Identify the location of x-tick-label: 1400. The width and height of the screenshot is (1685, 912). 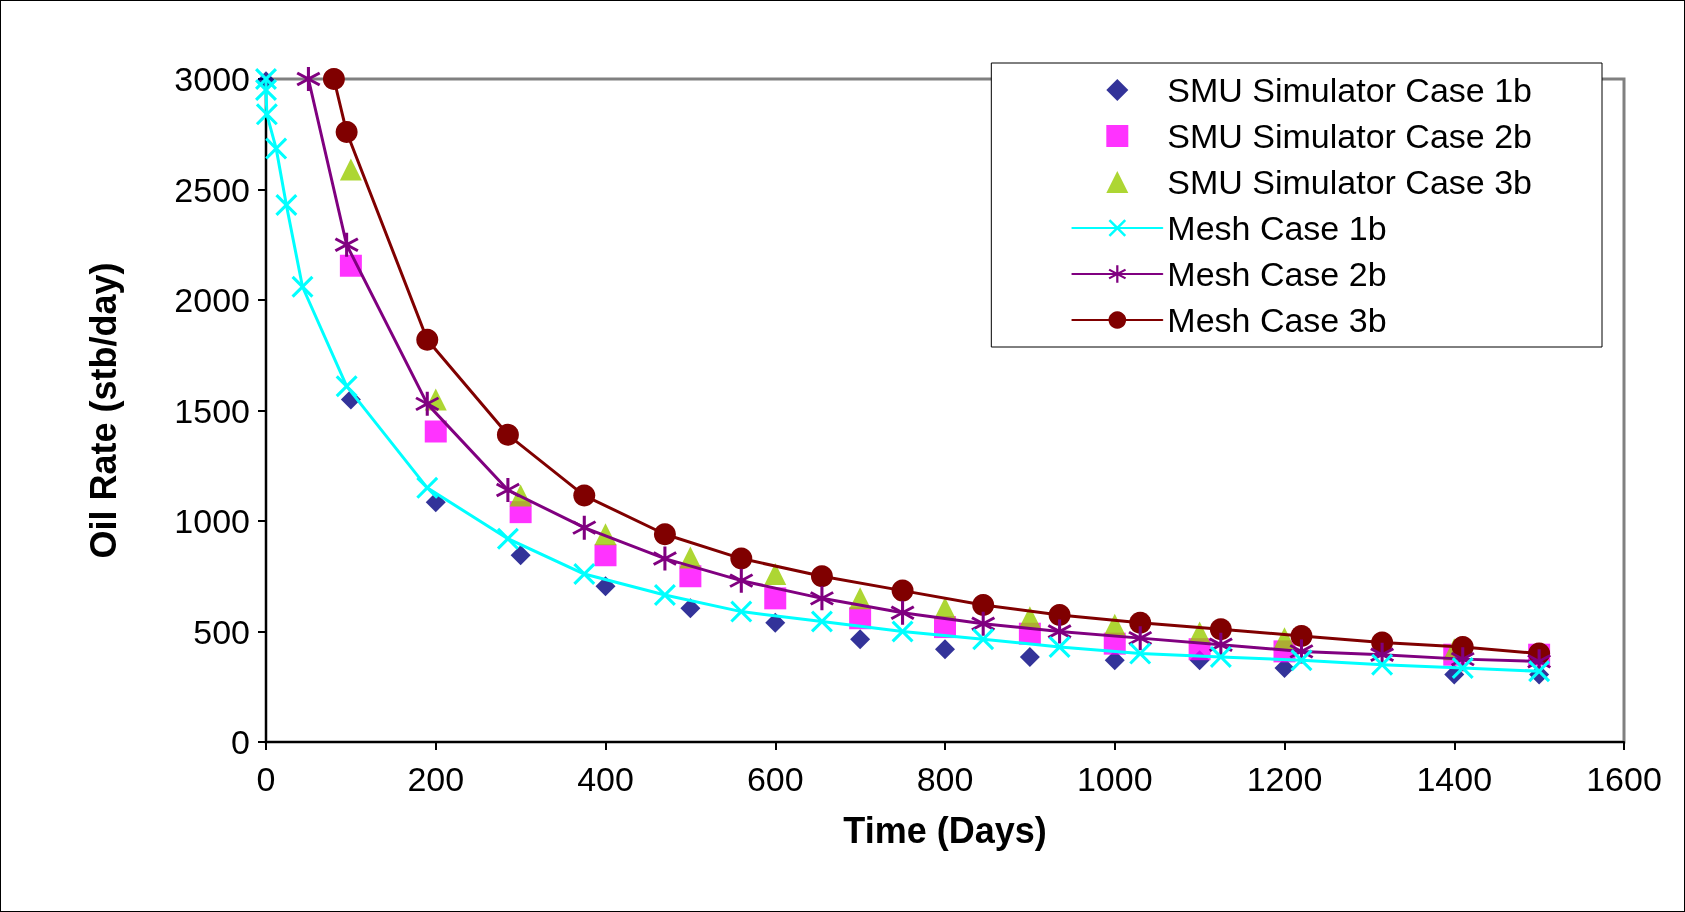
(1454, 779).